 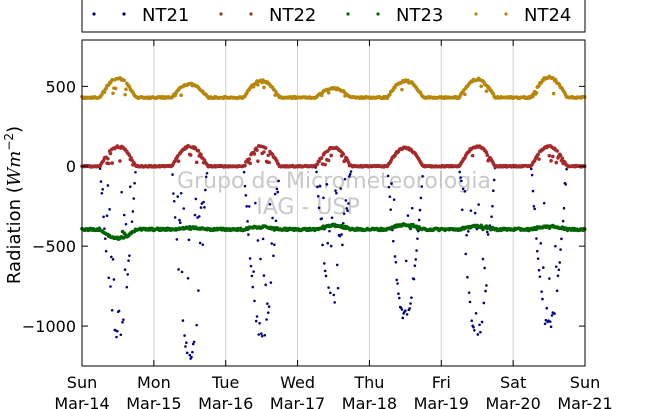 I want to click on y-axis-label: Radiation (Wm−2), so click(x=13, y=205).